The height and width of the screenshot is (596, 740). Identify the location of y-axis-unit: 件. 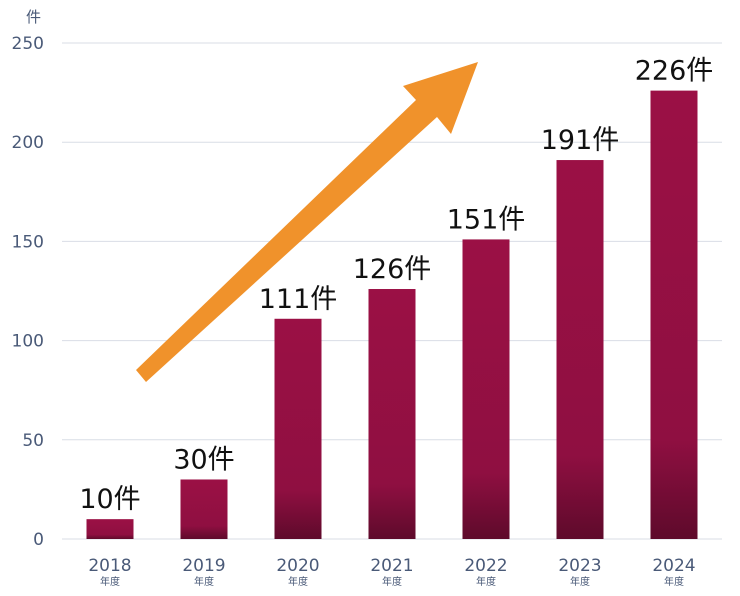
(33, 17).